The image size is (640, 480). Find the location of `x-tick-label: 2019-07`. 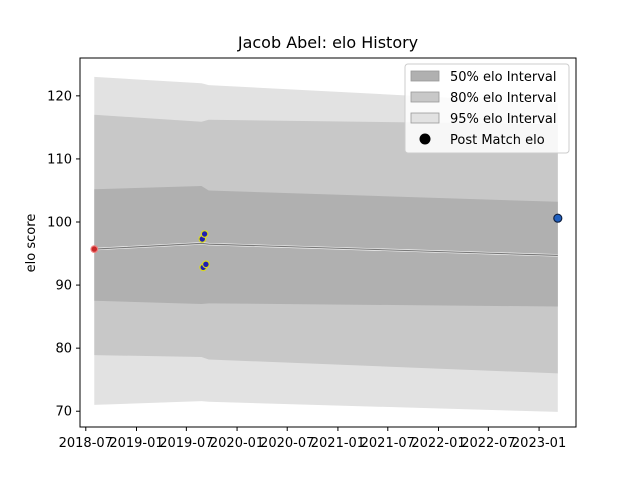

x-tick-label: 2019-07 is located at coordinates (186, 443).